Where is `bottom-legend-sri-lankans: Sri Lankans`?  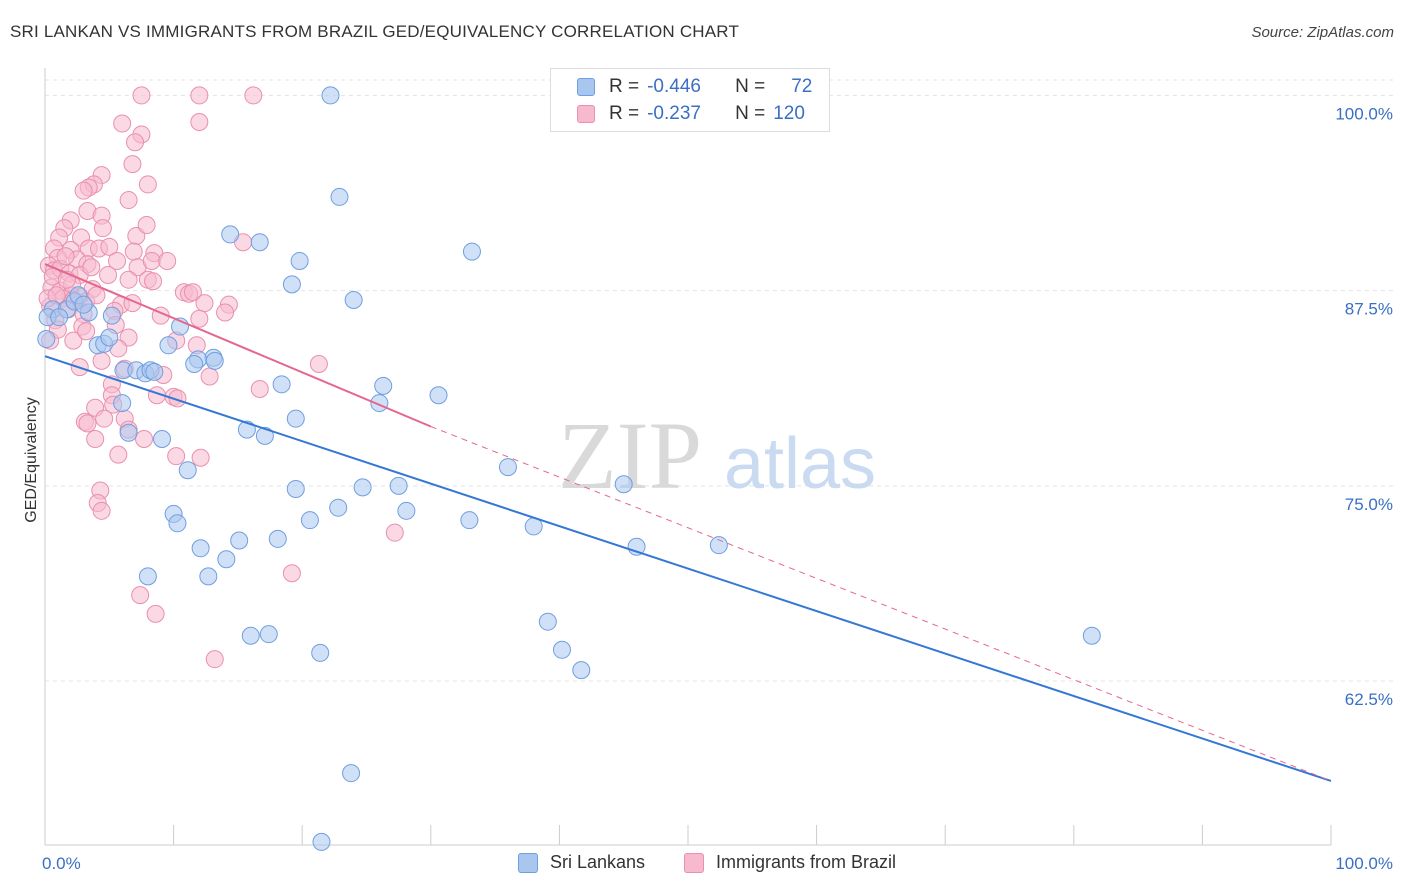 bottom-legend-sri-lankans: Sri Lankans is located at coordinates (581, 862).